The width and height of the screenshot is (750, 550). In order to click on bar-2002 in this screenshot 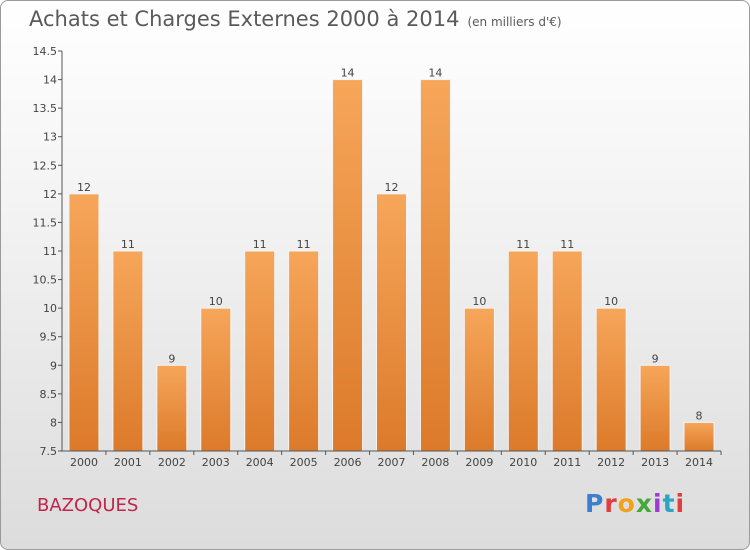, I will do `click(172, 408)`.